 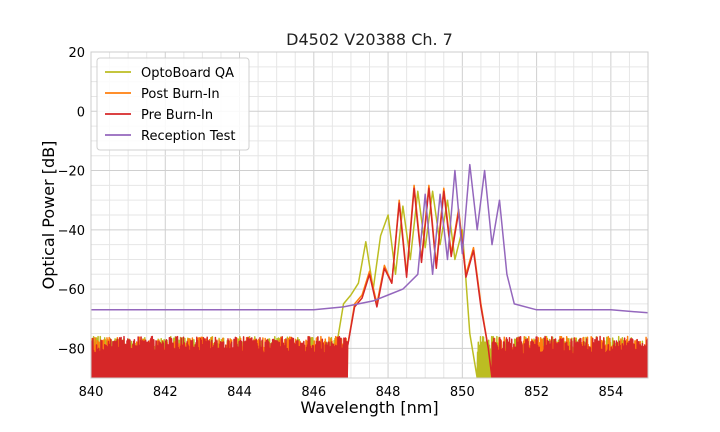 I want to click on legend-box, so click(x=173, y=104).